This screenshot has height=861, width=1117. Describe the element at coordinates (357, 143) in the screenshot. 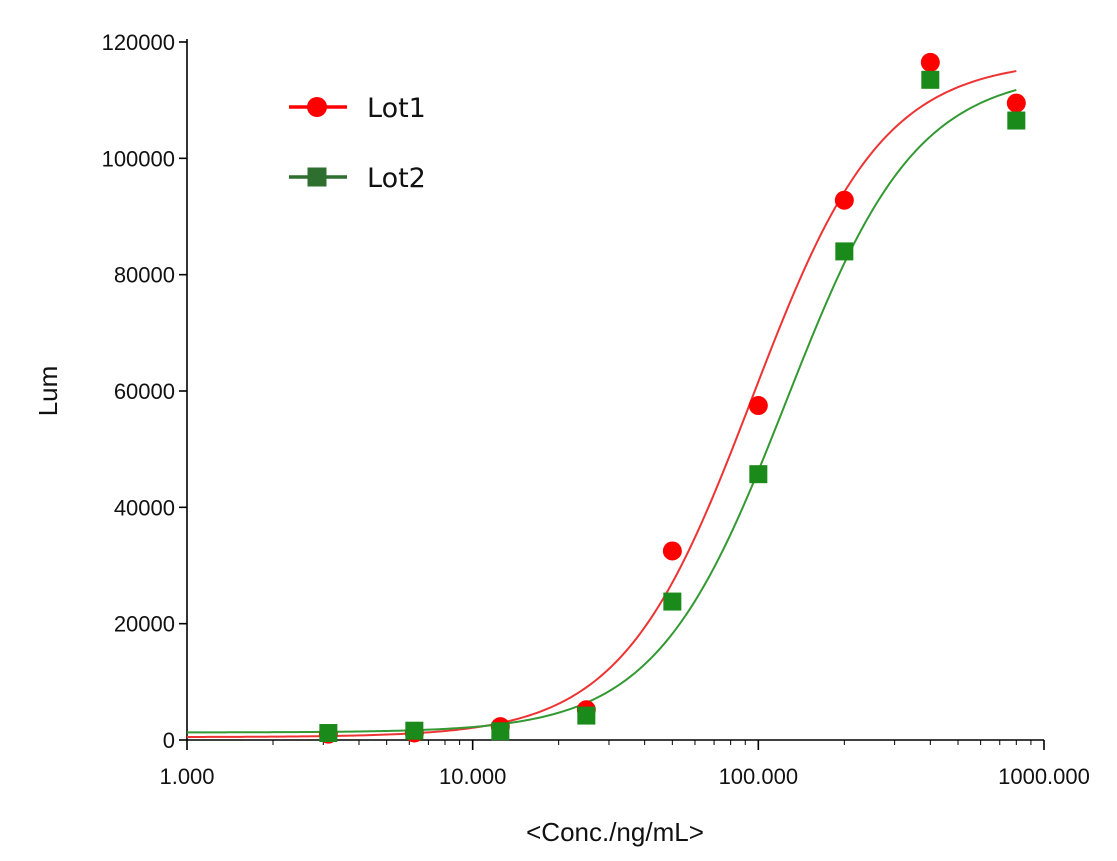

I see `legend: Lot1 Lot2` at that location.